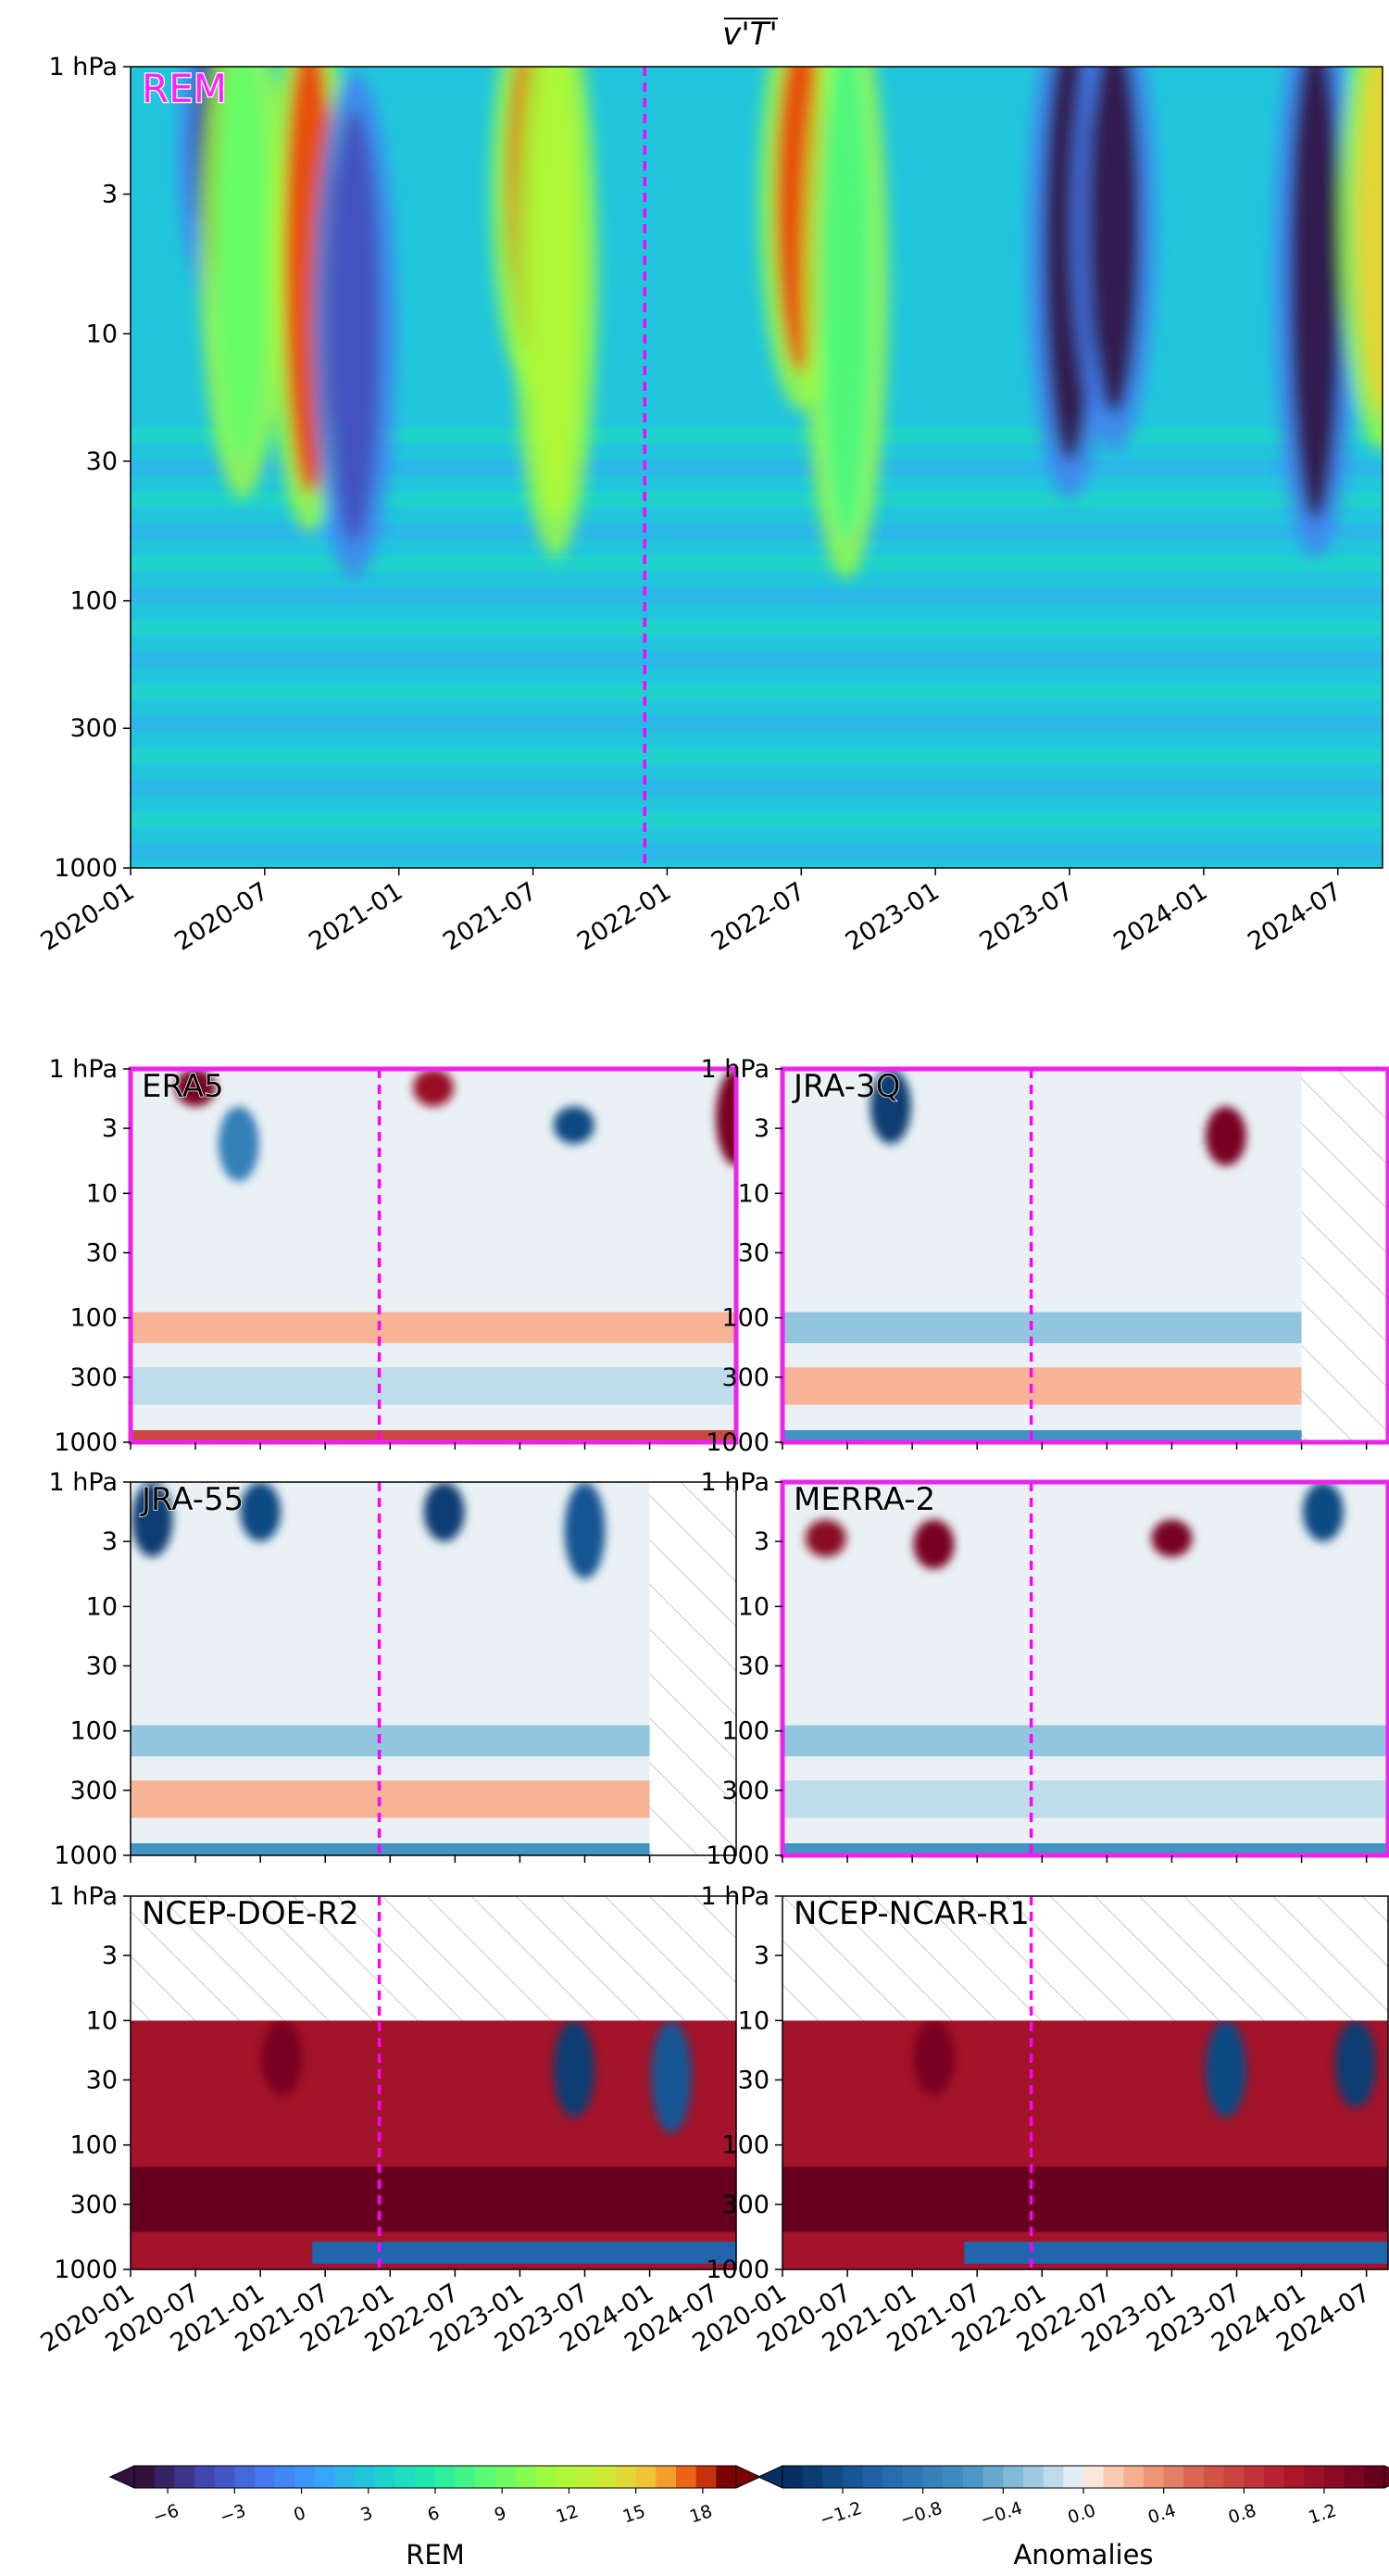 Image resolution: width=1389 pixels, height=2576 pixels. Describe the element at coordinates (1162, 2514) in the screenshot. I see `colorbar-tick-label: 0.4` at that location.